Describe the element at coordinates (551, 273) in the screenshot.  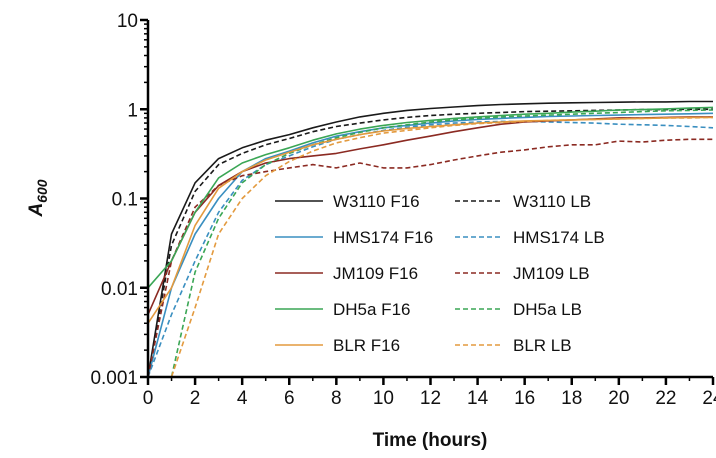
I see `legend-label: JM109 LB` at that location.